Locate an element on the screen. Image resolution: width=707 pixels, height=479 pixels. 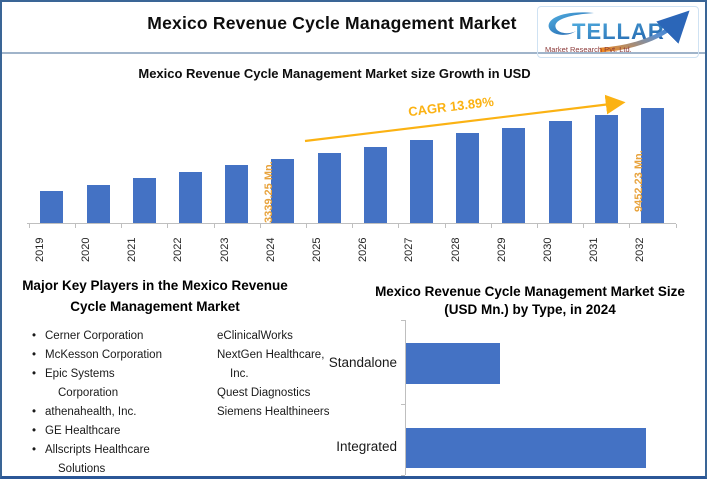
key-player-item: athenahealth, Inc. is located at coordinates (102, 412).